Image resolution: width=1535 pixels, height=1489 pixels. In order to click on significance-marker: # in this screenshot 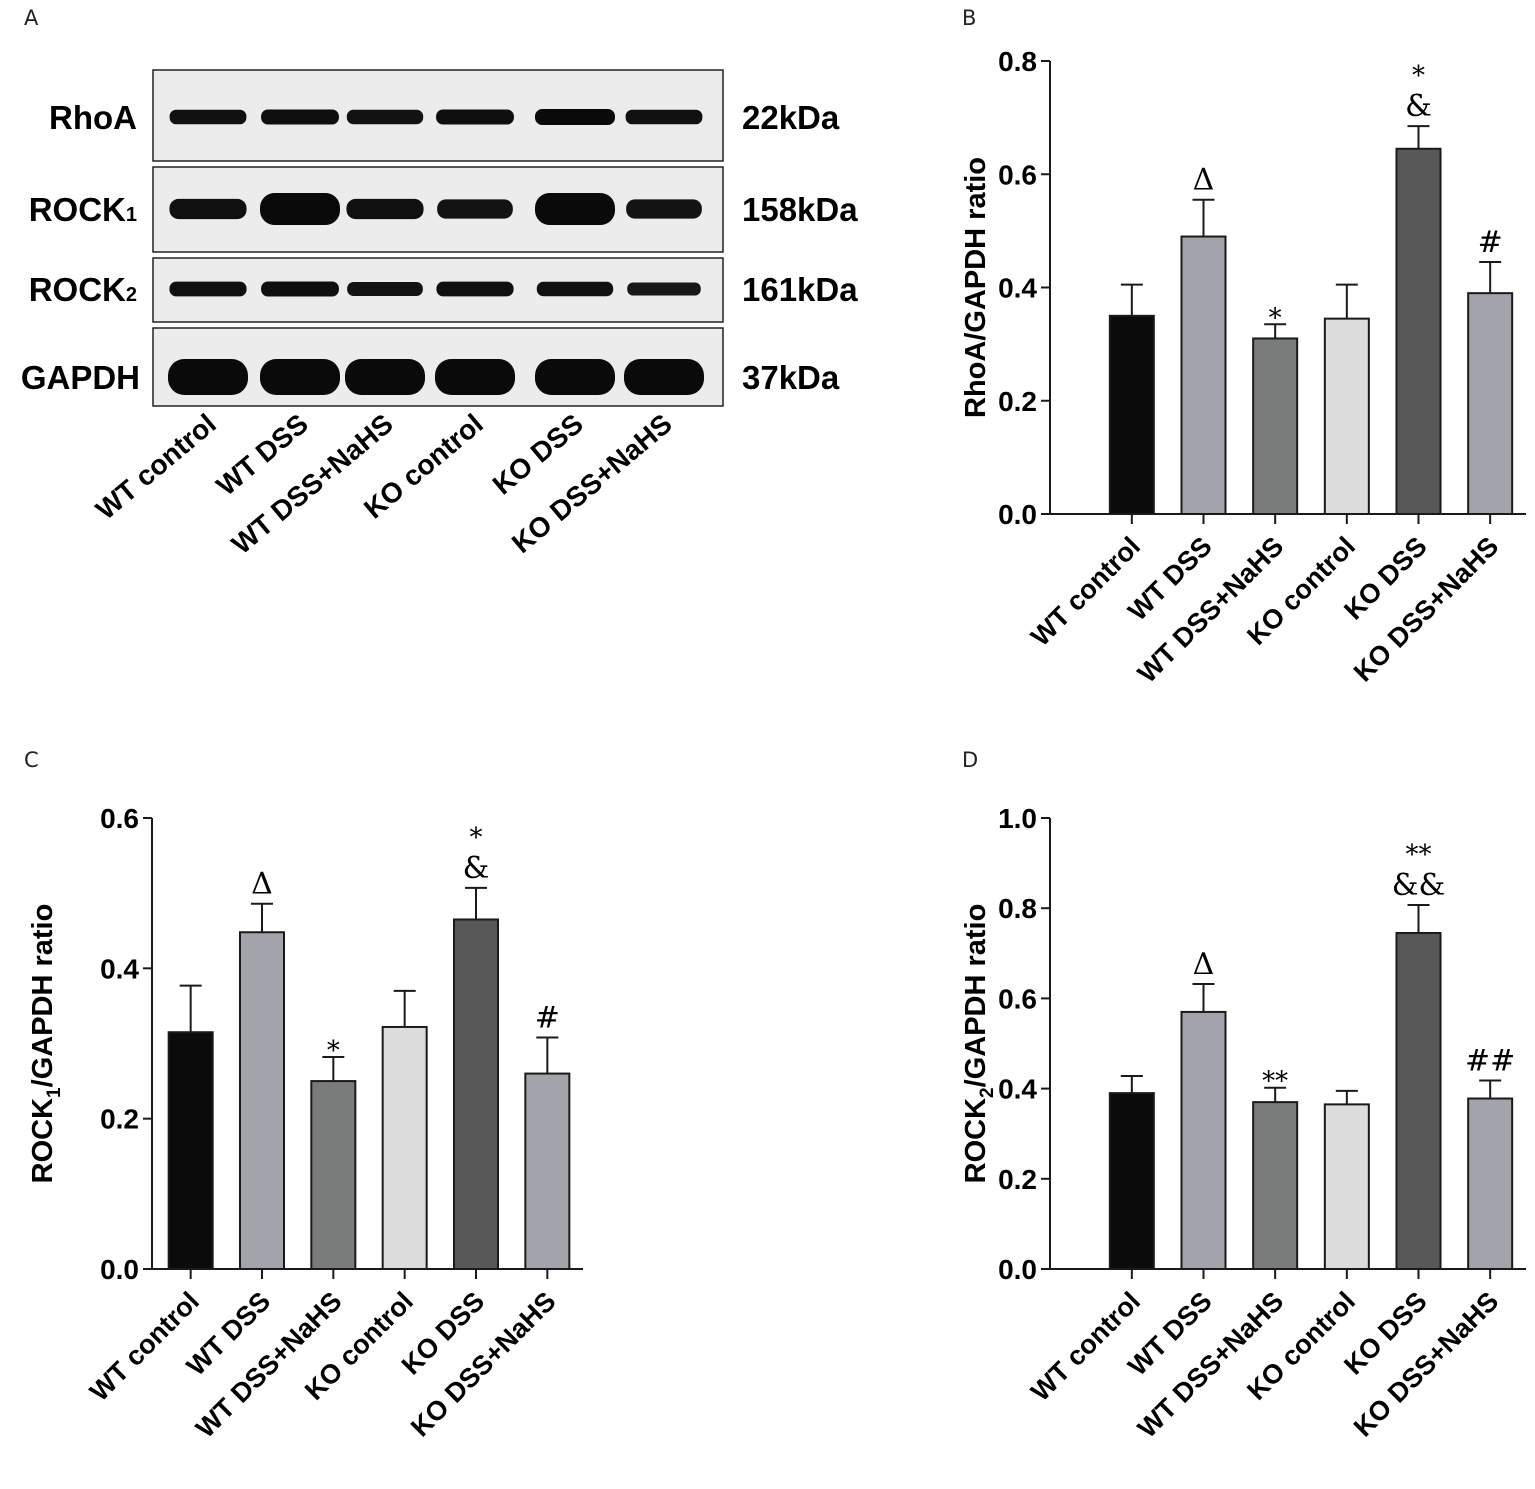, I will do `click(547, 1017)`.